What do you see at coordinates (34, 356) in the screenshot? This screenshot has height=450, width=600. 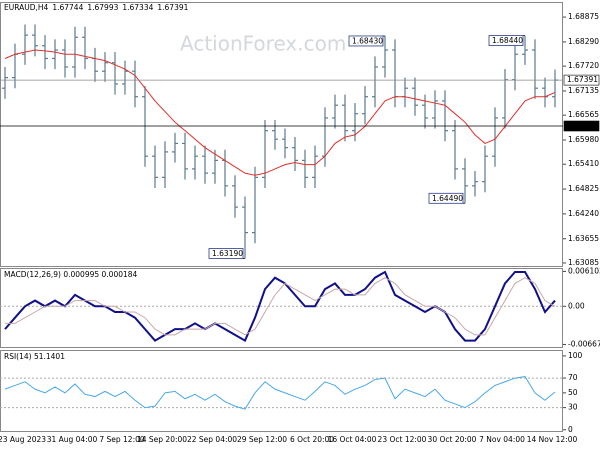 I see `panel-title: RSI(14) 51.1401` at bounding box center [34, 356].